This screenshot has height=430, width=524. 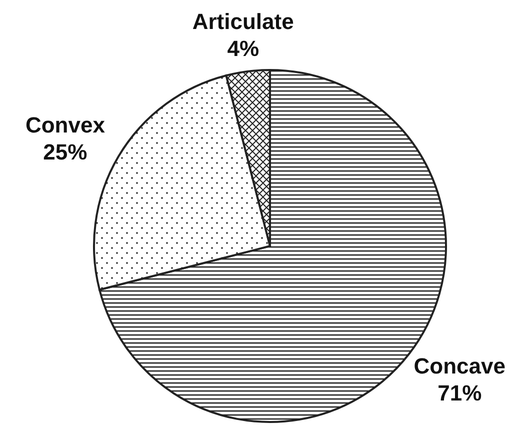 I want to click on data-label: 25%, so click(x=65, y=152).